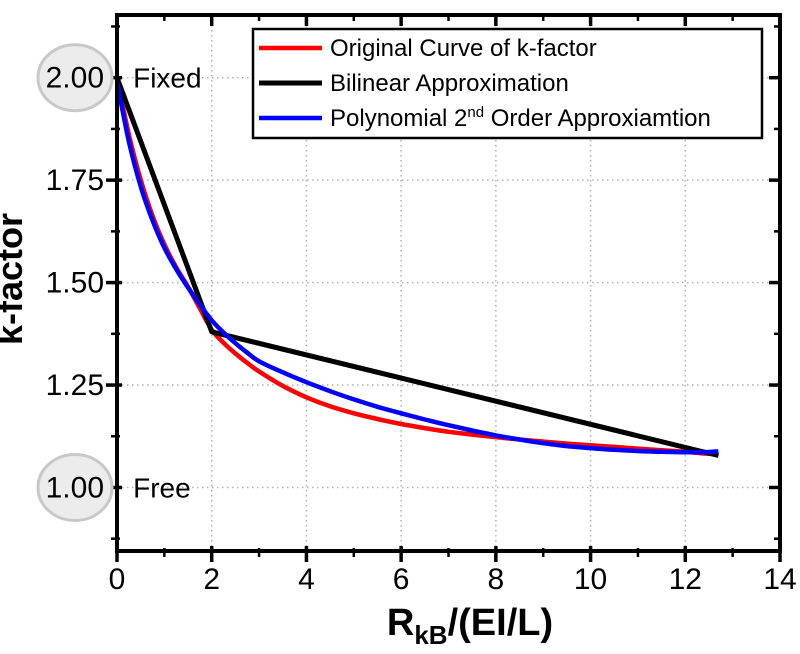 The height and width of the screenshot is (654, 800). I want to click on y-tick-label: 2.00, so click(75, 78).